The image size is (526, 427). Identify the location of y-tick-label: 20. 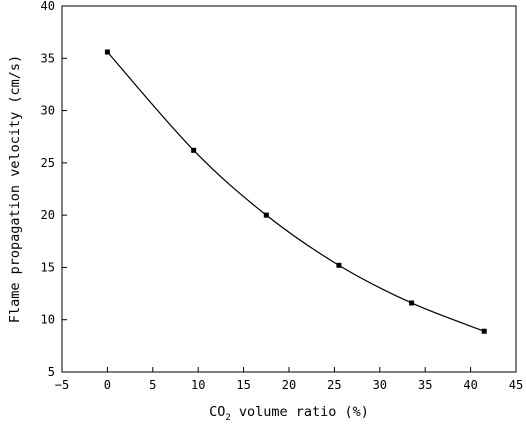
(48, 215).